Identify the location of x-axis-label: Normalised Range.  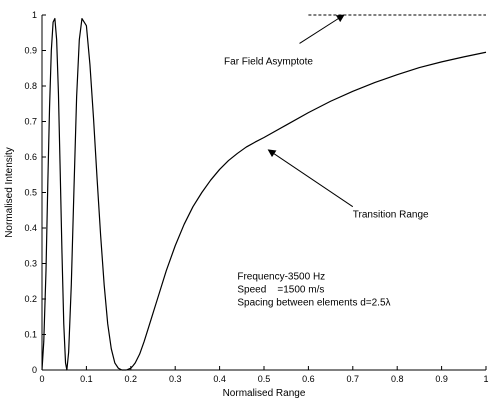
(264, 393).